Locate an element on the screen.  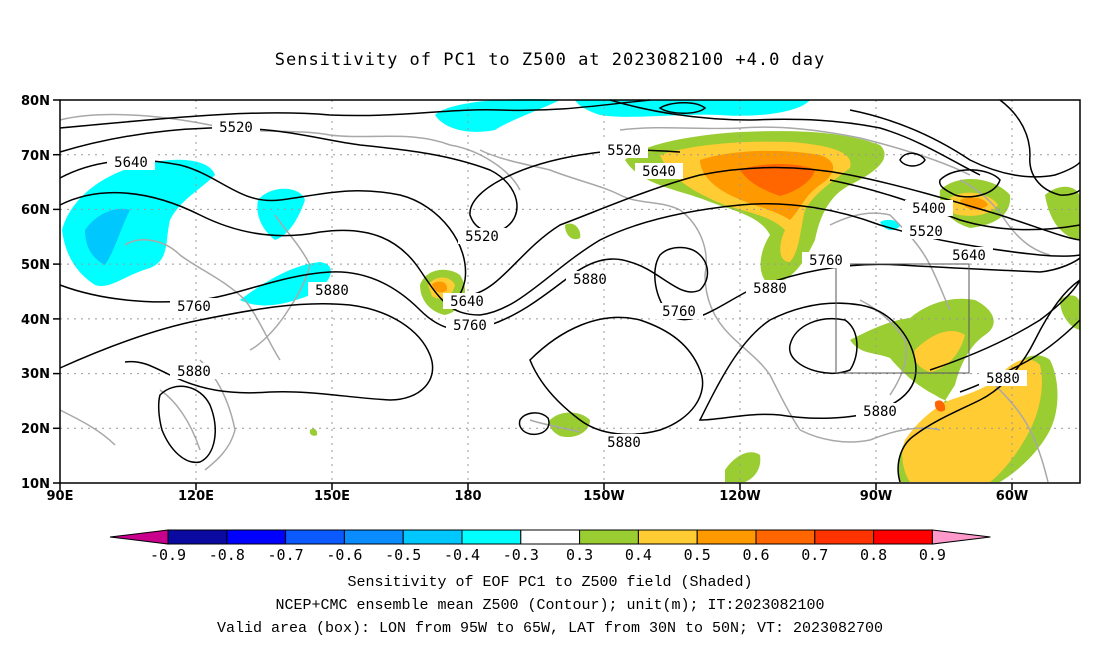
colorbar-arrow-high is located at coordinates (961, 537).